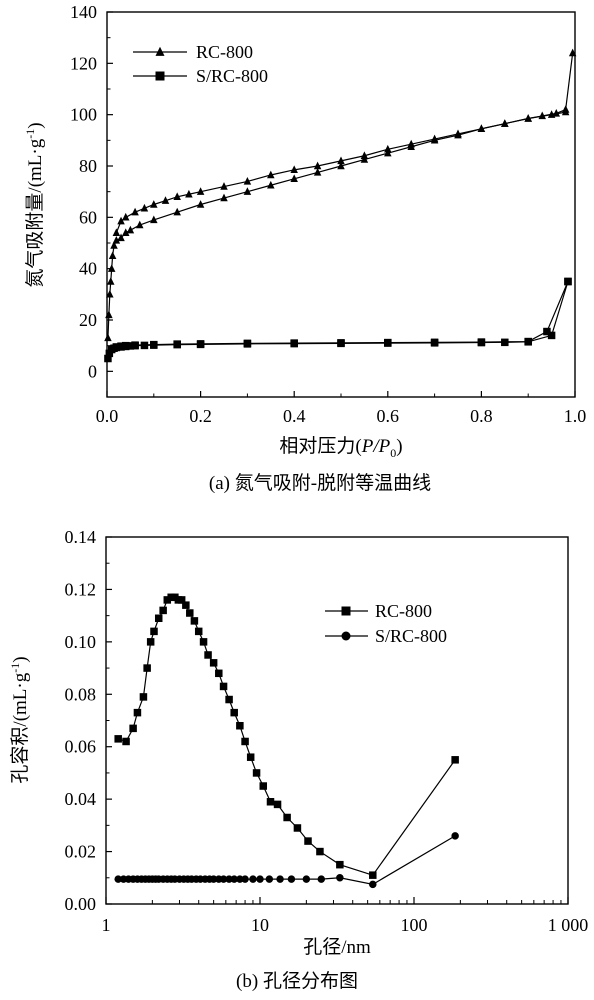 Image resolution: width=594 pixels, height=1000 pixels. Describe the element at coordinates (388, 416) in the screenshot. I see `chart-a-x-tick-label: 0.6` at that location.